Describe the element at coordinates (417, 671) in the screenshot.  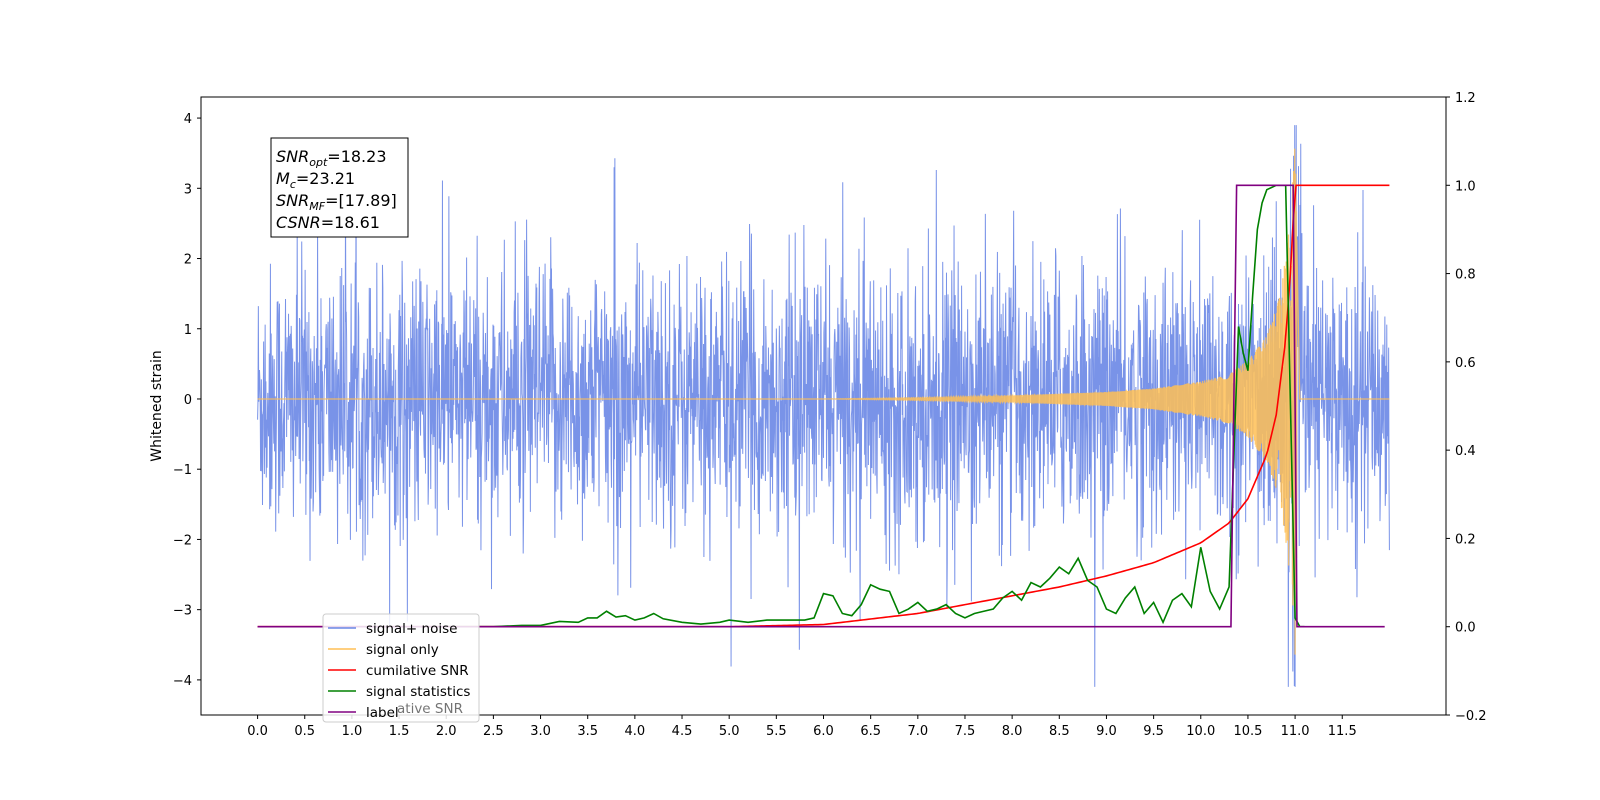
I see `legend-label: cumilative SNR` at that location.